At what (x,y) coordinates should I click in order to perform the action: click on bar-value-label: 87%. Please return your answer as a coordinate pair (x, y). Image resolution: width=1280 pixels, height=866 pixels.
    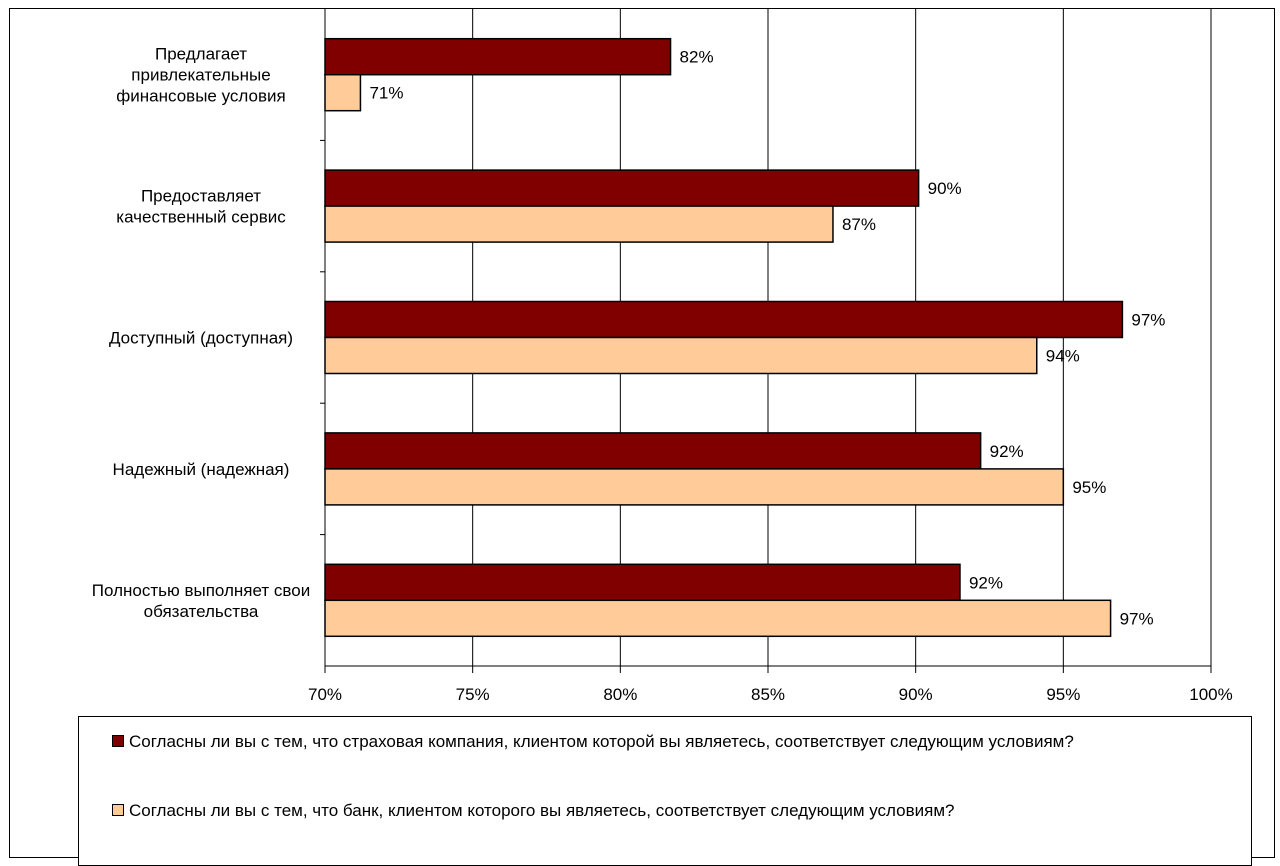
    Looking at the image, I should click on (859, 224).